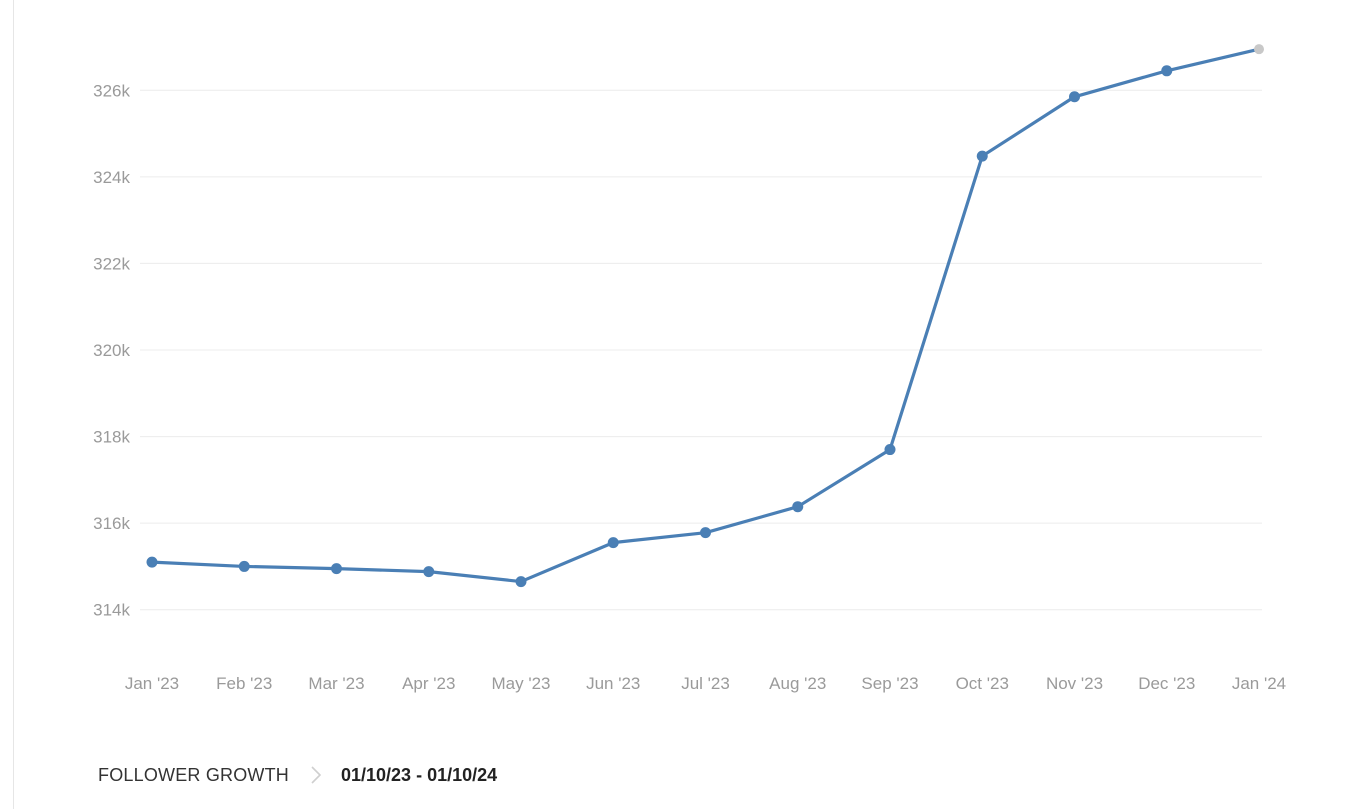  I want to click on chevron-right-icon, so click(316, 775).